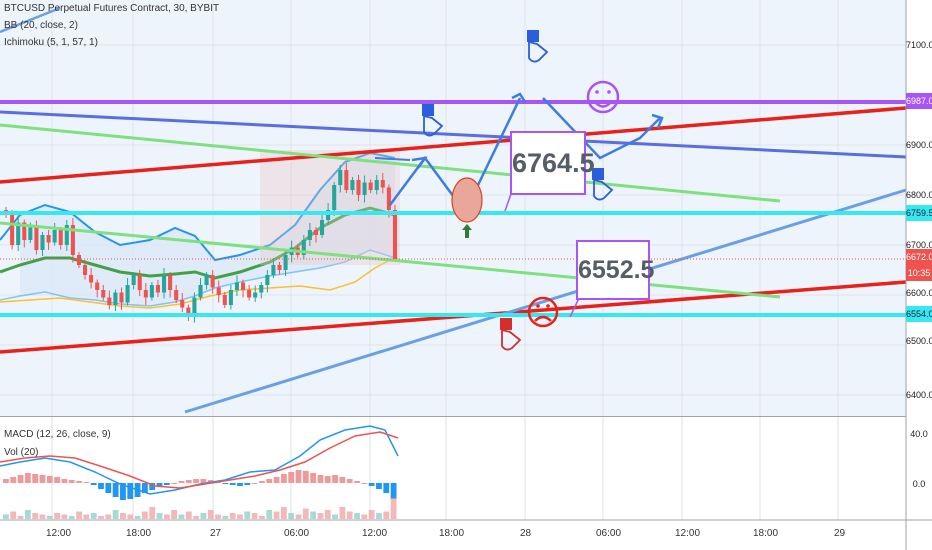 Image resolution: width=932 pixels, height=550 pixels. What do you see at coordinates (453, 416) in the screenshot?
I see `pane-separator` at bounding box center [453, 416].